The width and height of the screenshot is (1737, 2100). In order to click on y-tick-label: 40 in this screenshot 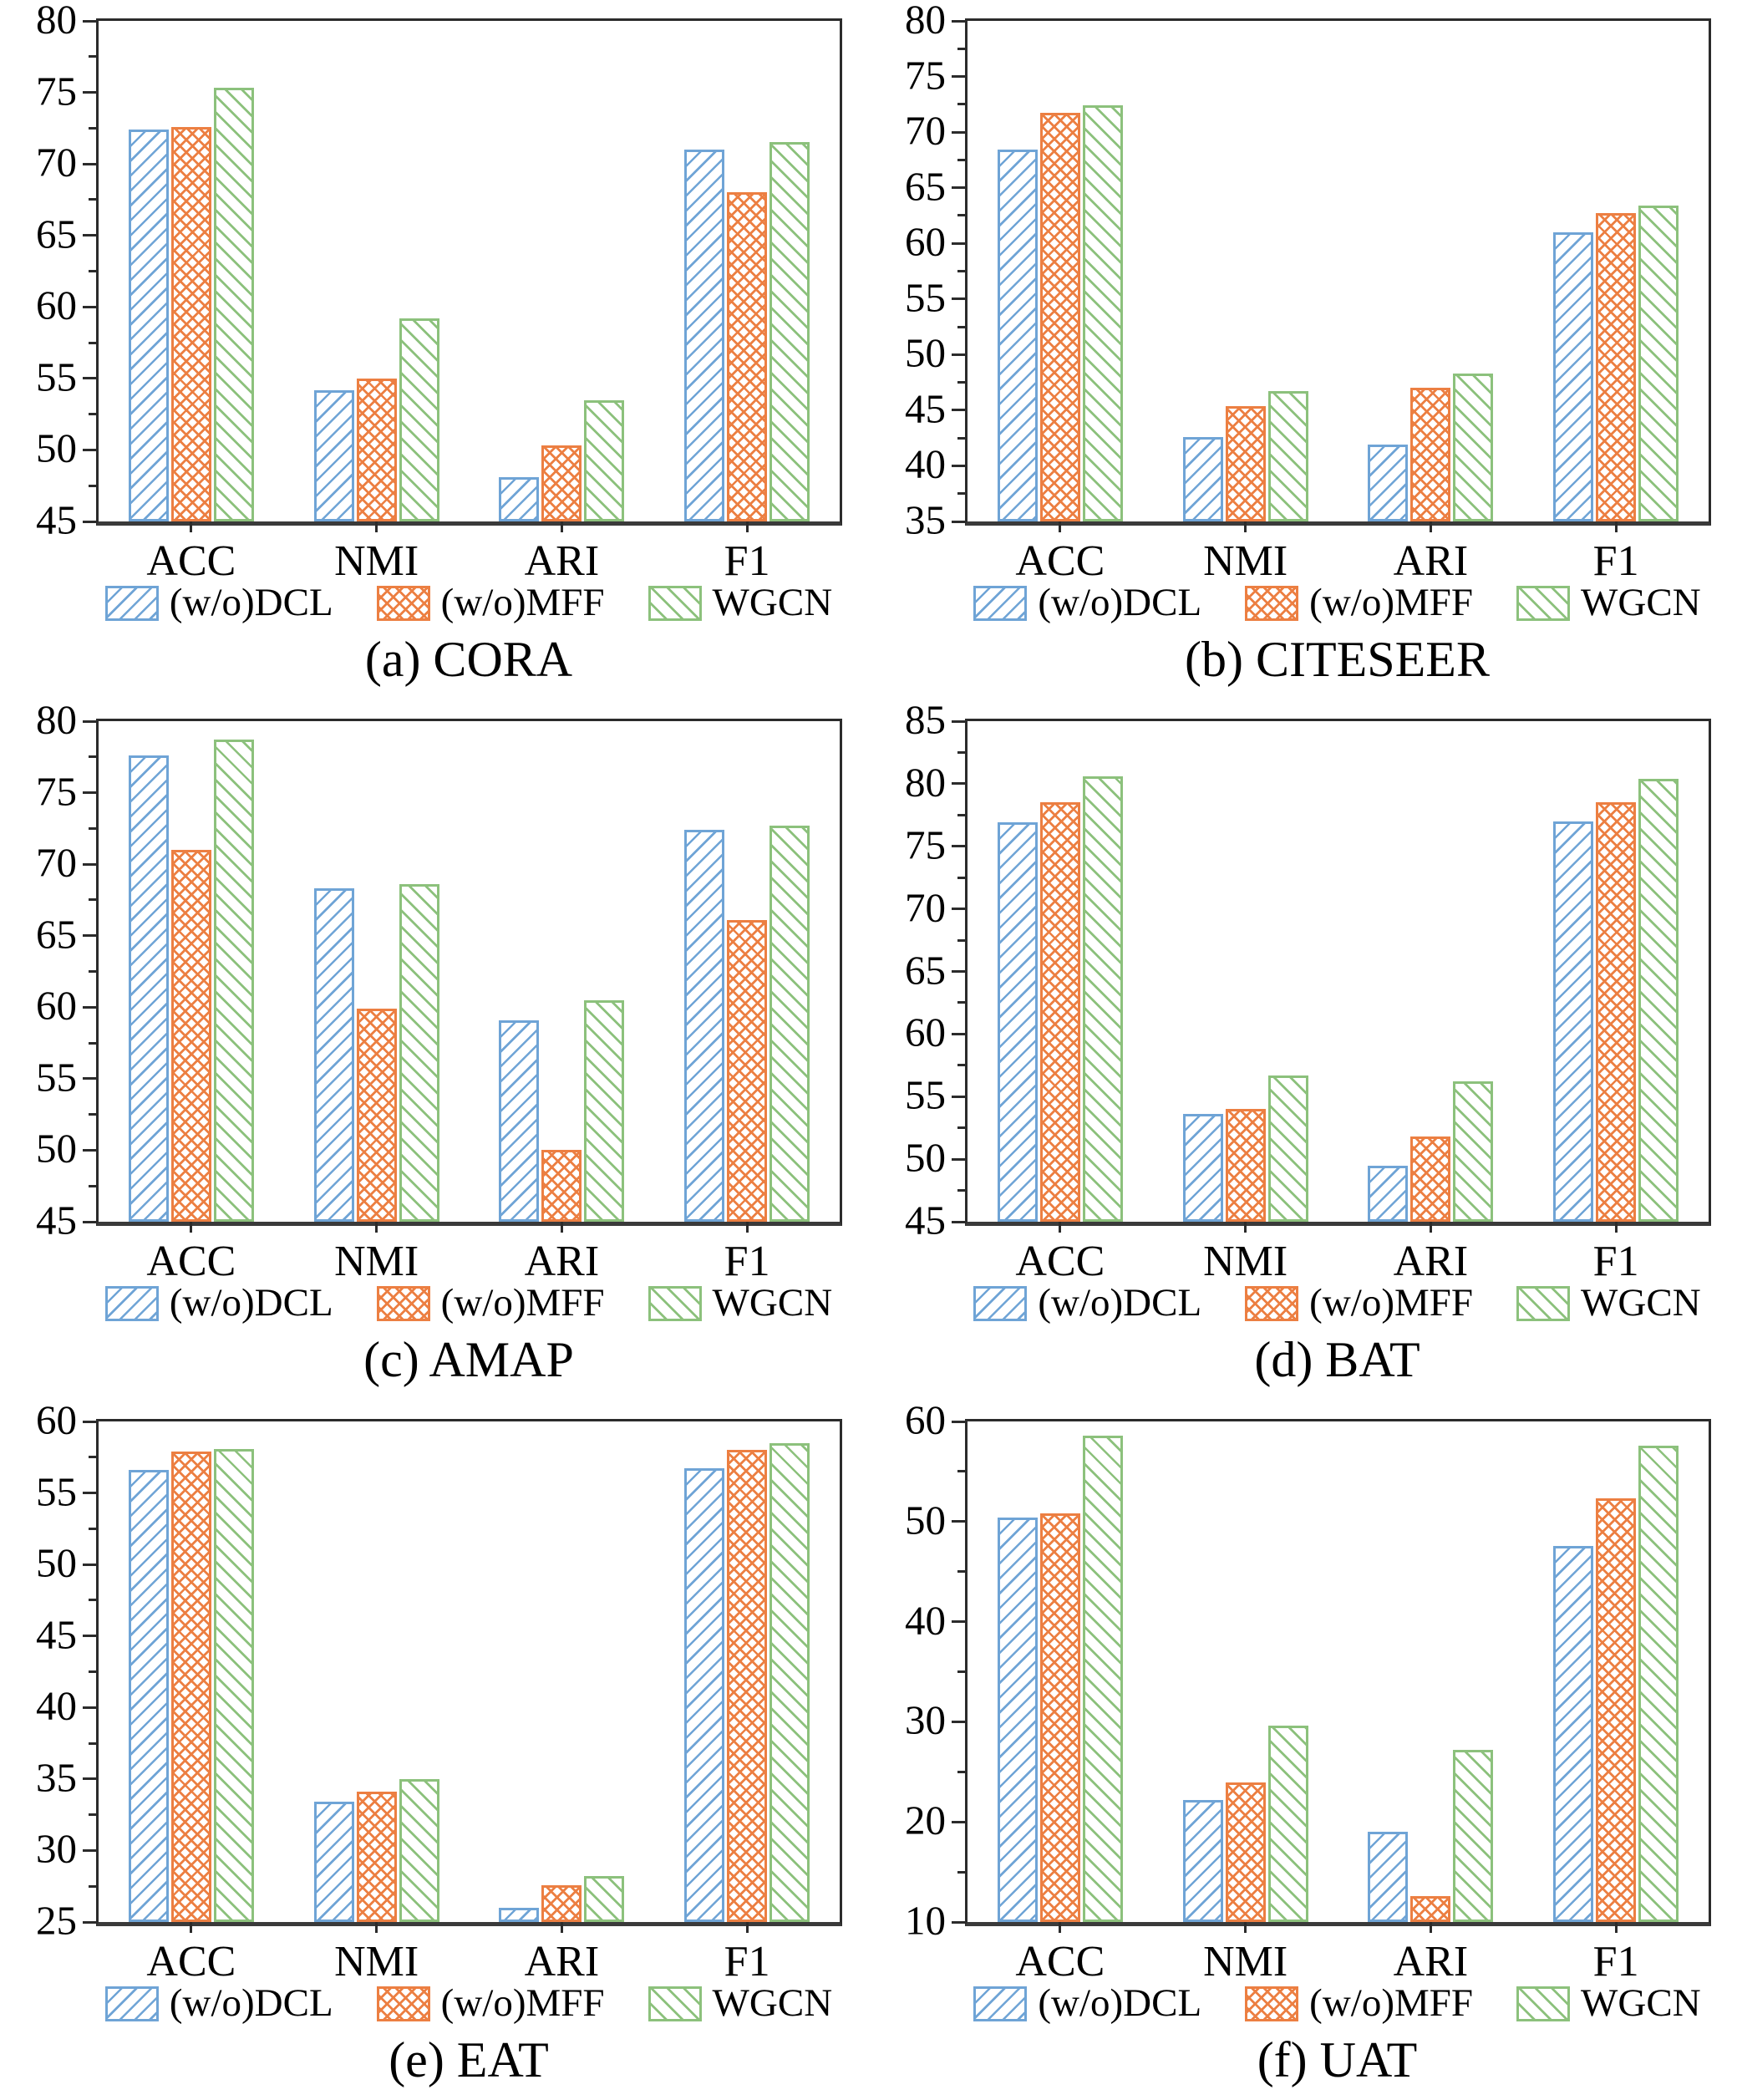, I will do `click(926, 1621)`.